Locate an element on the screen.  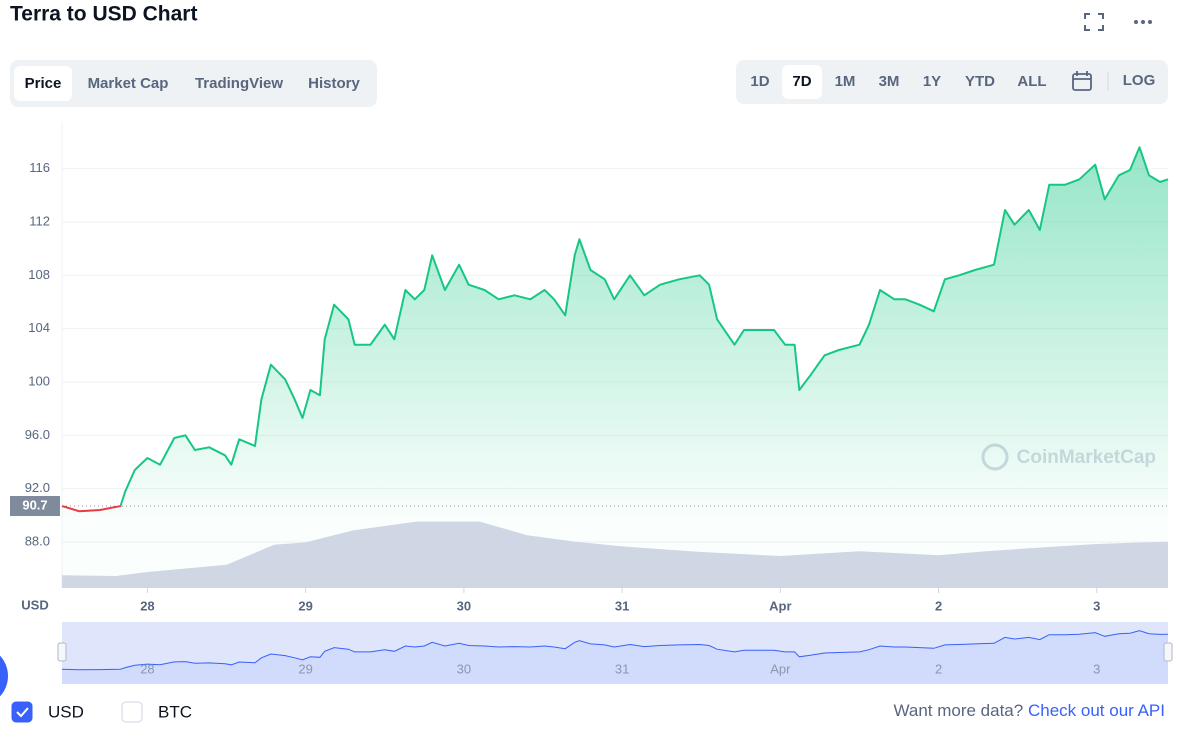
api-text: Want more data? Check out our API is located at coordinates (1029, 710).